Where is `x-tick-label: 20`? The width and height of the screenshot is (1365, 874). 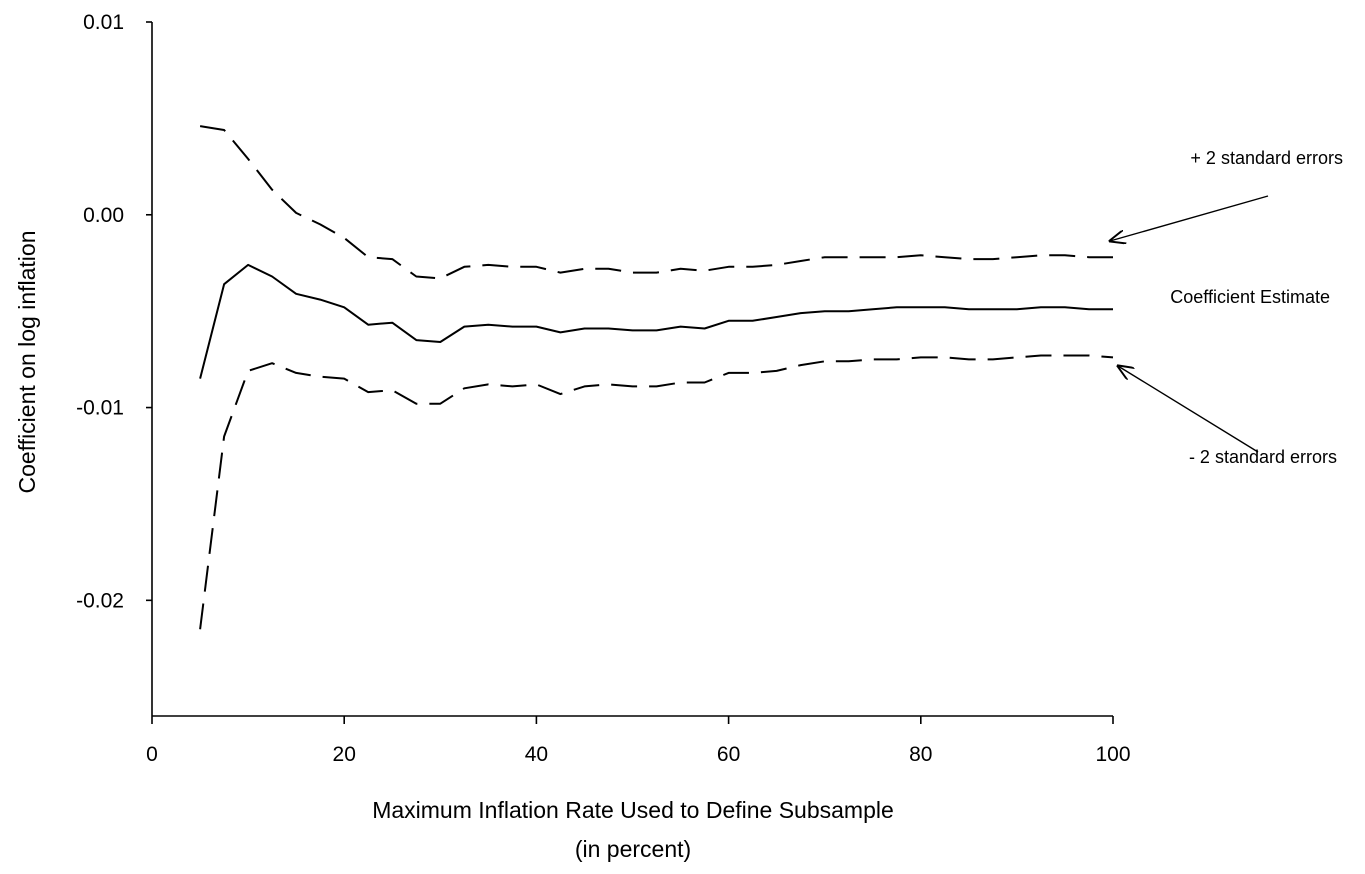
x-tick-label: 20 is located at coordinates (344, 754).